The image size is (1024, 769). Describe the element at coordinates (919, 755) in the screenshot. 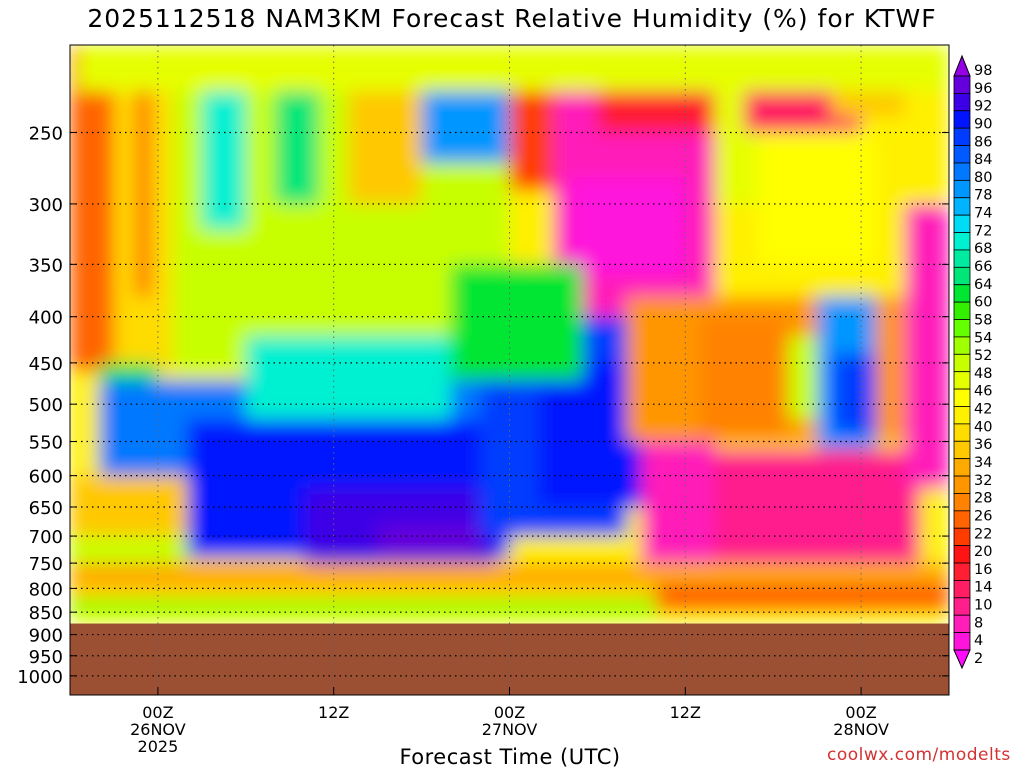

I see `source-credit: coolwx.com/modelts` at that location.